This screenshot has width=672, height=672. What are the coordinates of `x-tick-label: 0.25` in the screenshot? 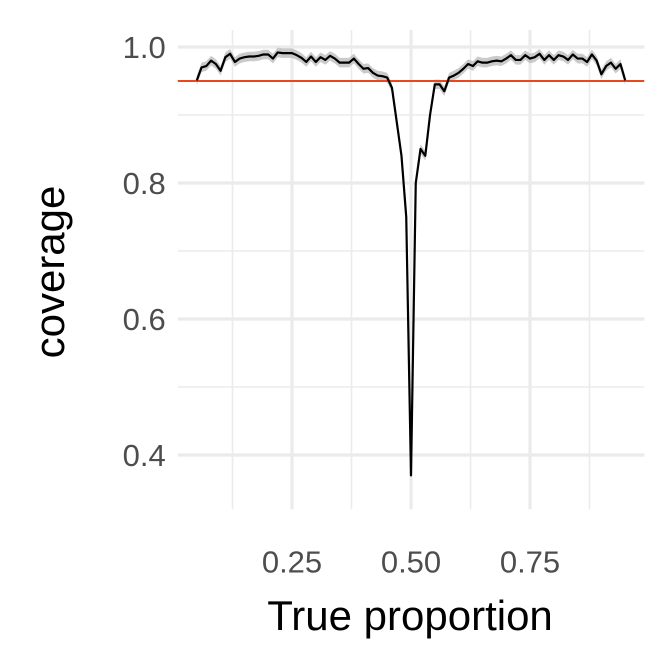 It's located at (292, 561).